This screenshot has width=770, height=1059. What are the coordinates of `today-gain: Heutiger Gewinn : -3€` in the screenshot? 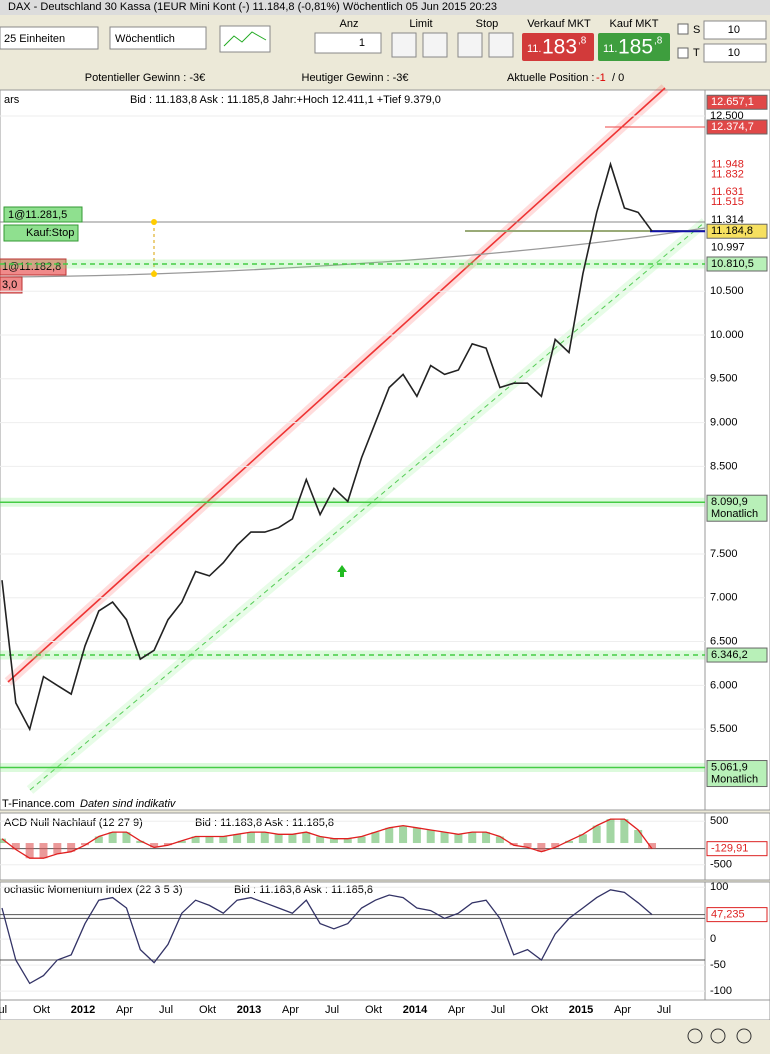 It's located at (355, 78).